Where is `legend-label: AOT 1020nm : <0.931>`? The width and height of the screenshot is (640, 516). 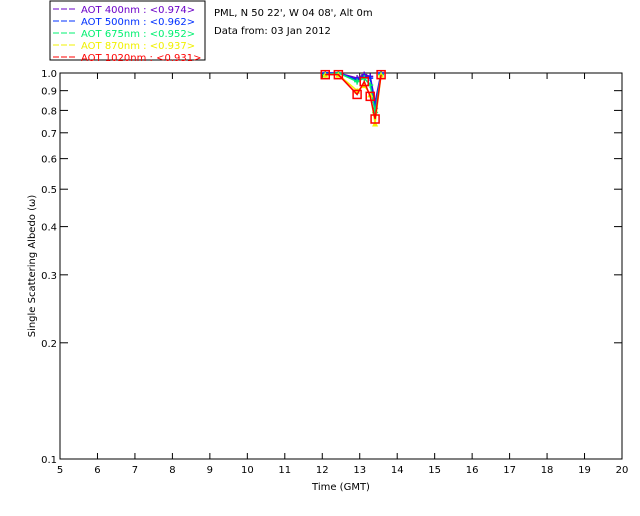
legend-label: AOT 1020nm : <0.931> is located at coordinates (141, 58).